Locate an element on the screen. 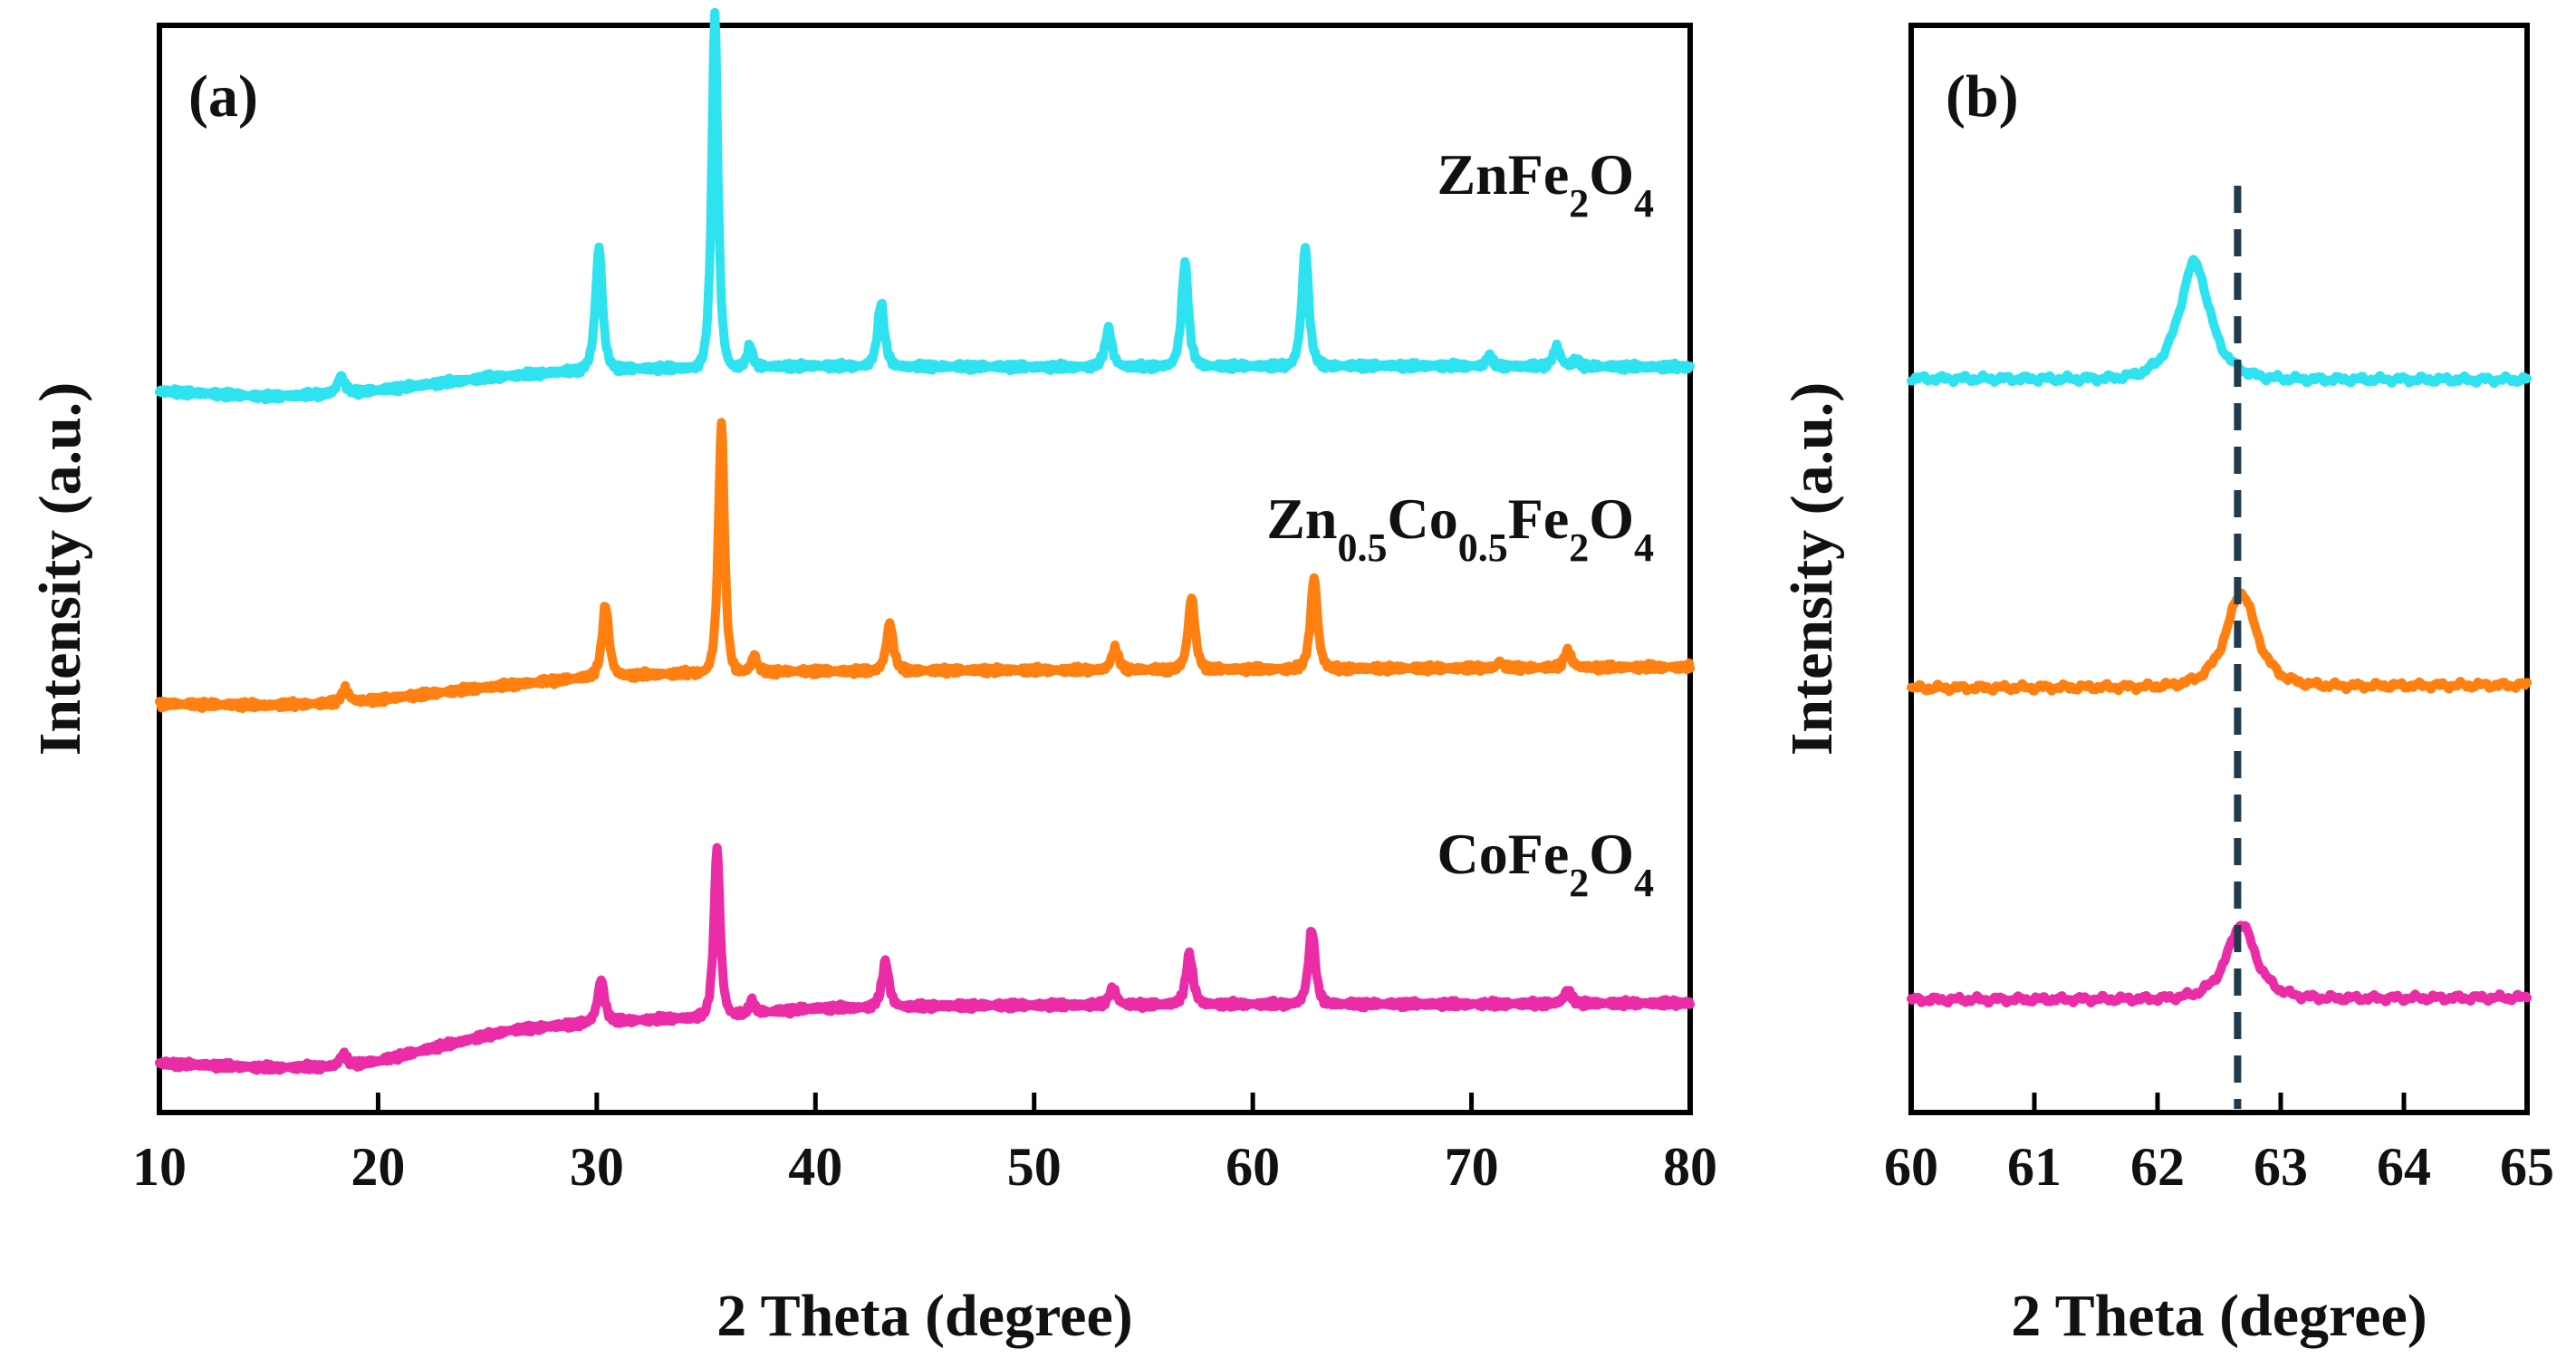 The height and width of the screenshot is (1368, 2576). panel-b-traces is located at coordinates (2219, 632).